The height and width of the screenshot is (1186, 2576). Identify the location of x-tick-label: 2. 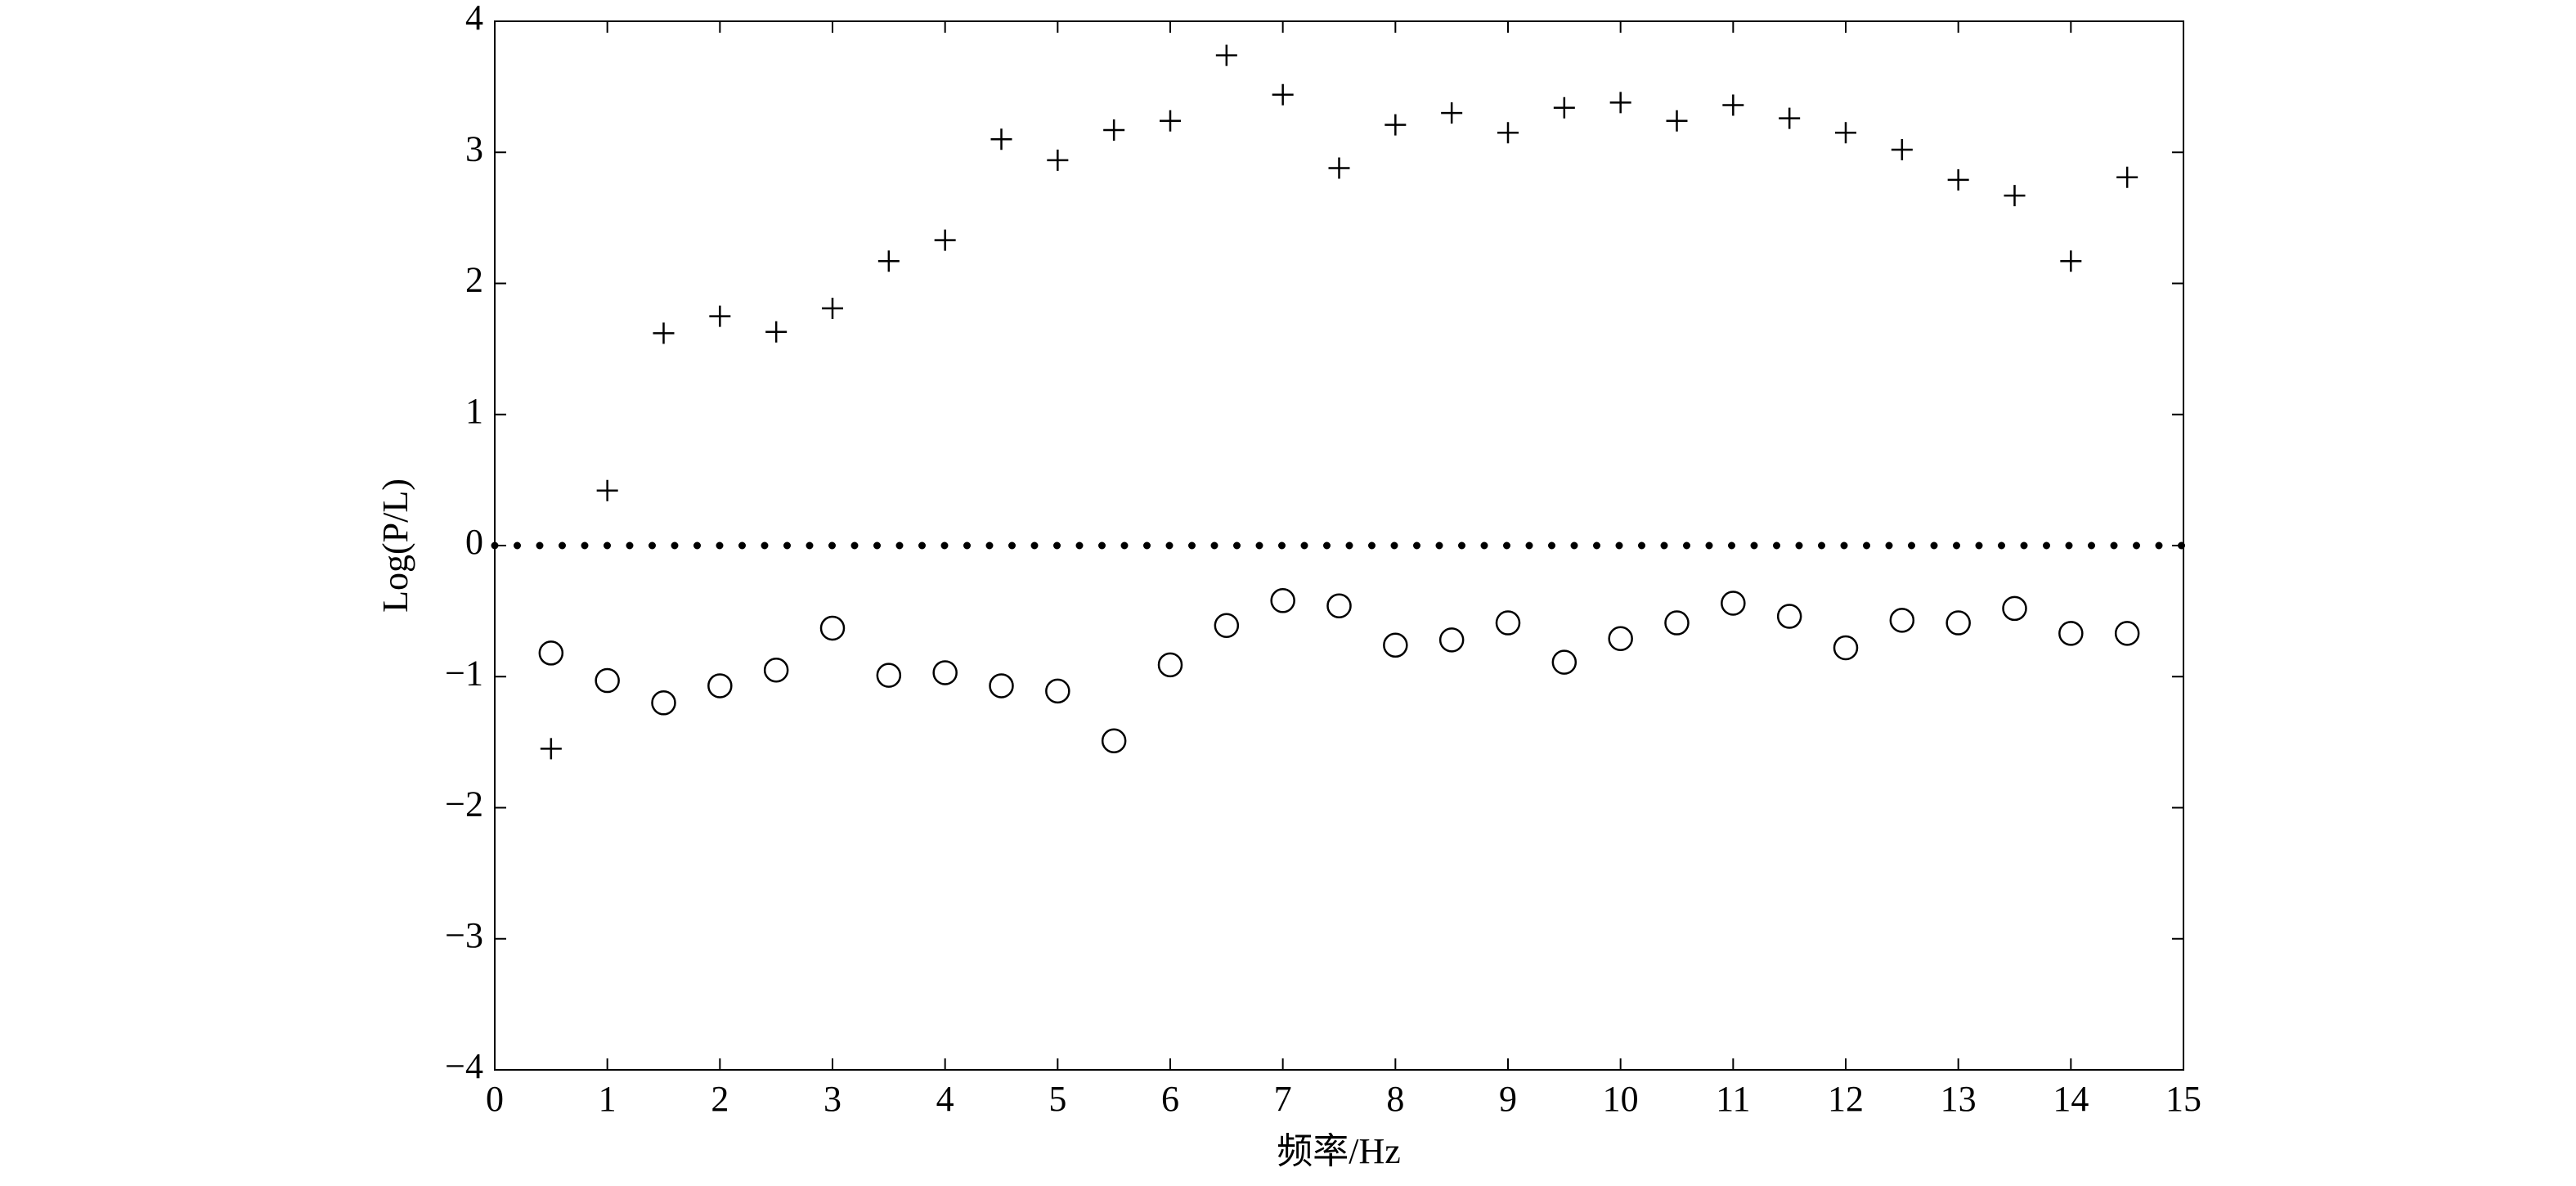
(720, 1099).